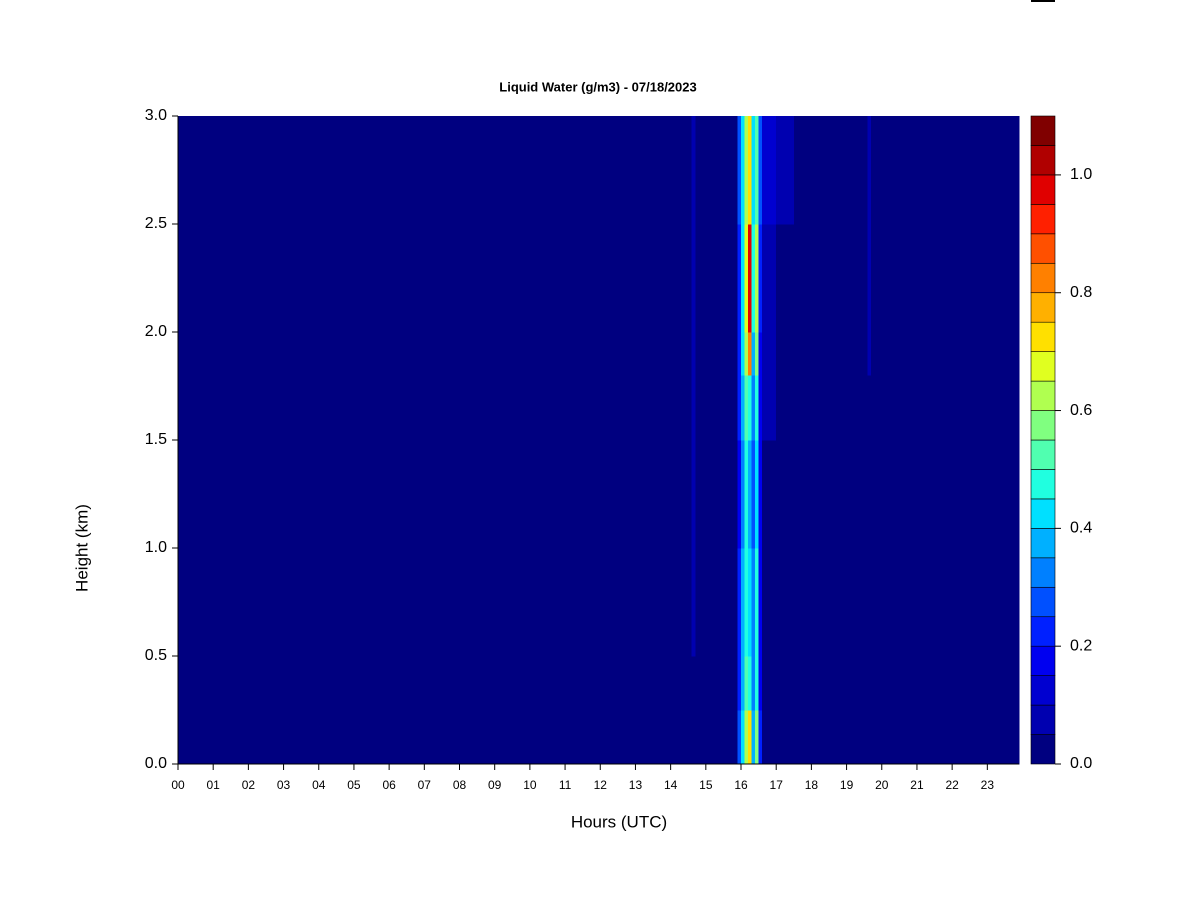 This screenshot has height=900, width=1200. Describe the element at coordinates (156, 547) in the screenshot. I see `y-tick-label: 1.0` at that location.